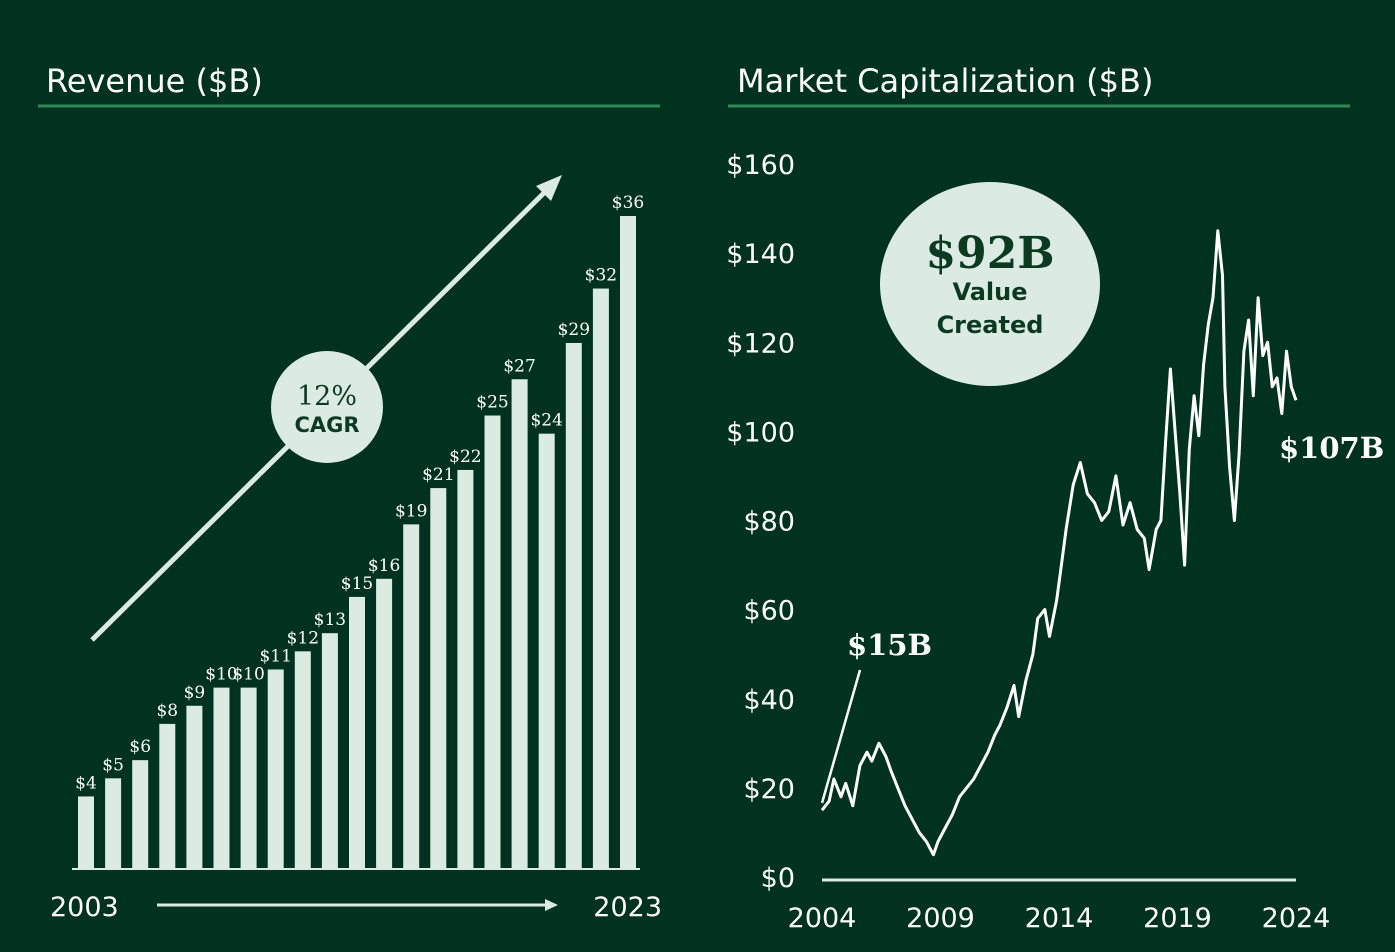 The image size is (1395, 952). Describe the element at coordinates (248, 778) in the screenshot. I see `revenue-bar-2009` at that location.